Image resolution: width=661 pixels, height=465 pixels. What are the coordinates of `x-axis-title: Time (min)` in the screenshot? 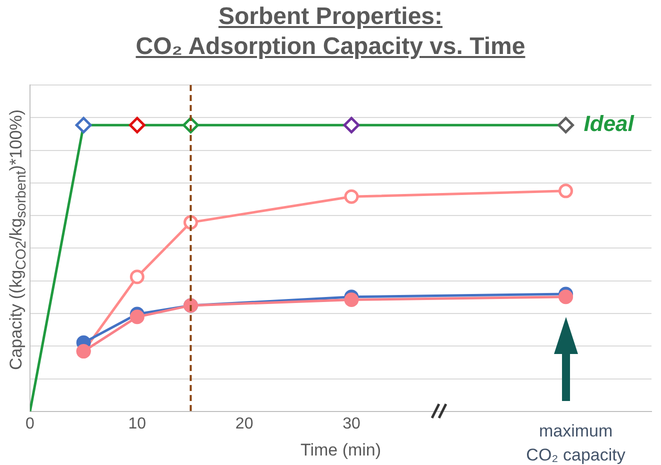 It's located at (341, 450).